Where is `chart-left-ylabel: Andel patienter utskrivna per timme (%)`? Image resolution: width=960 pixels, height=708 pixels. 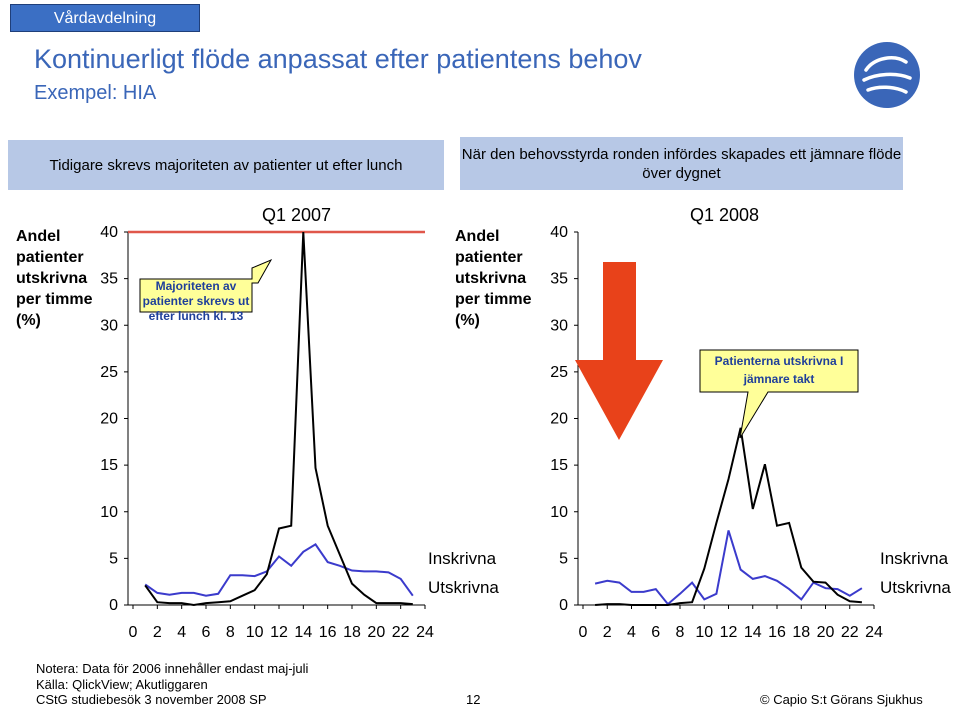
chart-left-ylabel: Andel patienter utskrivna per timme (%) is located at coordinates (54, 278).